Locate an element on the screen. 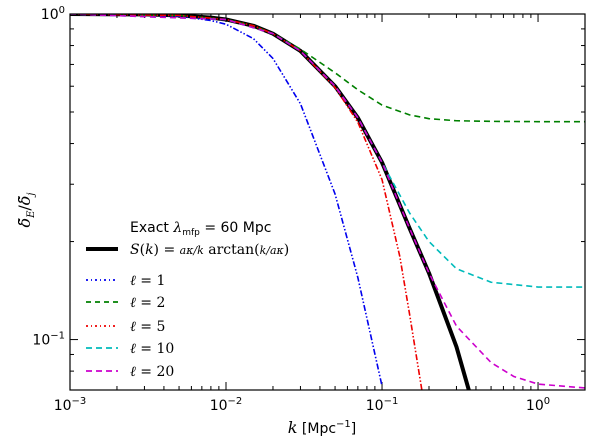 The image size is (590, 443). legend-label-3: ℓ = 5 is located at coordinates (147, 327).